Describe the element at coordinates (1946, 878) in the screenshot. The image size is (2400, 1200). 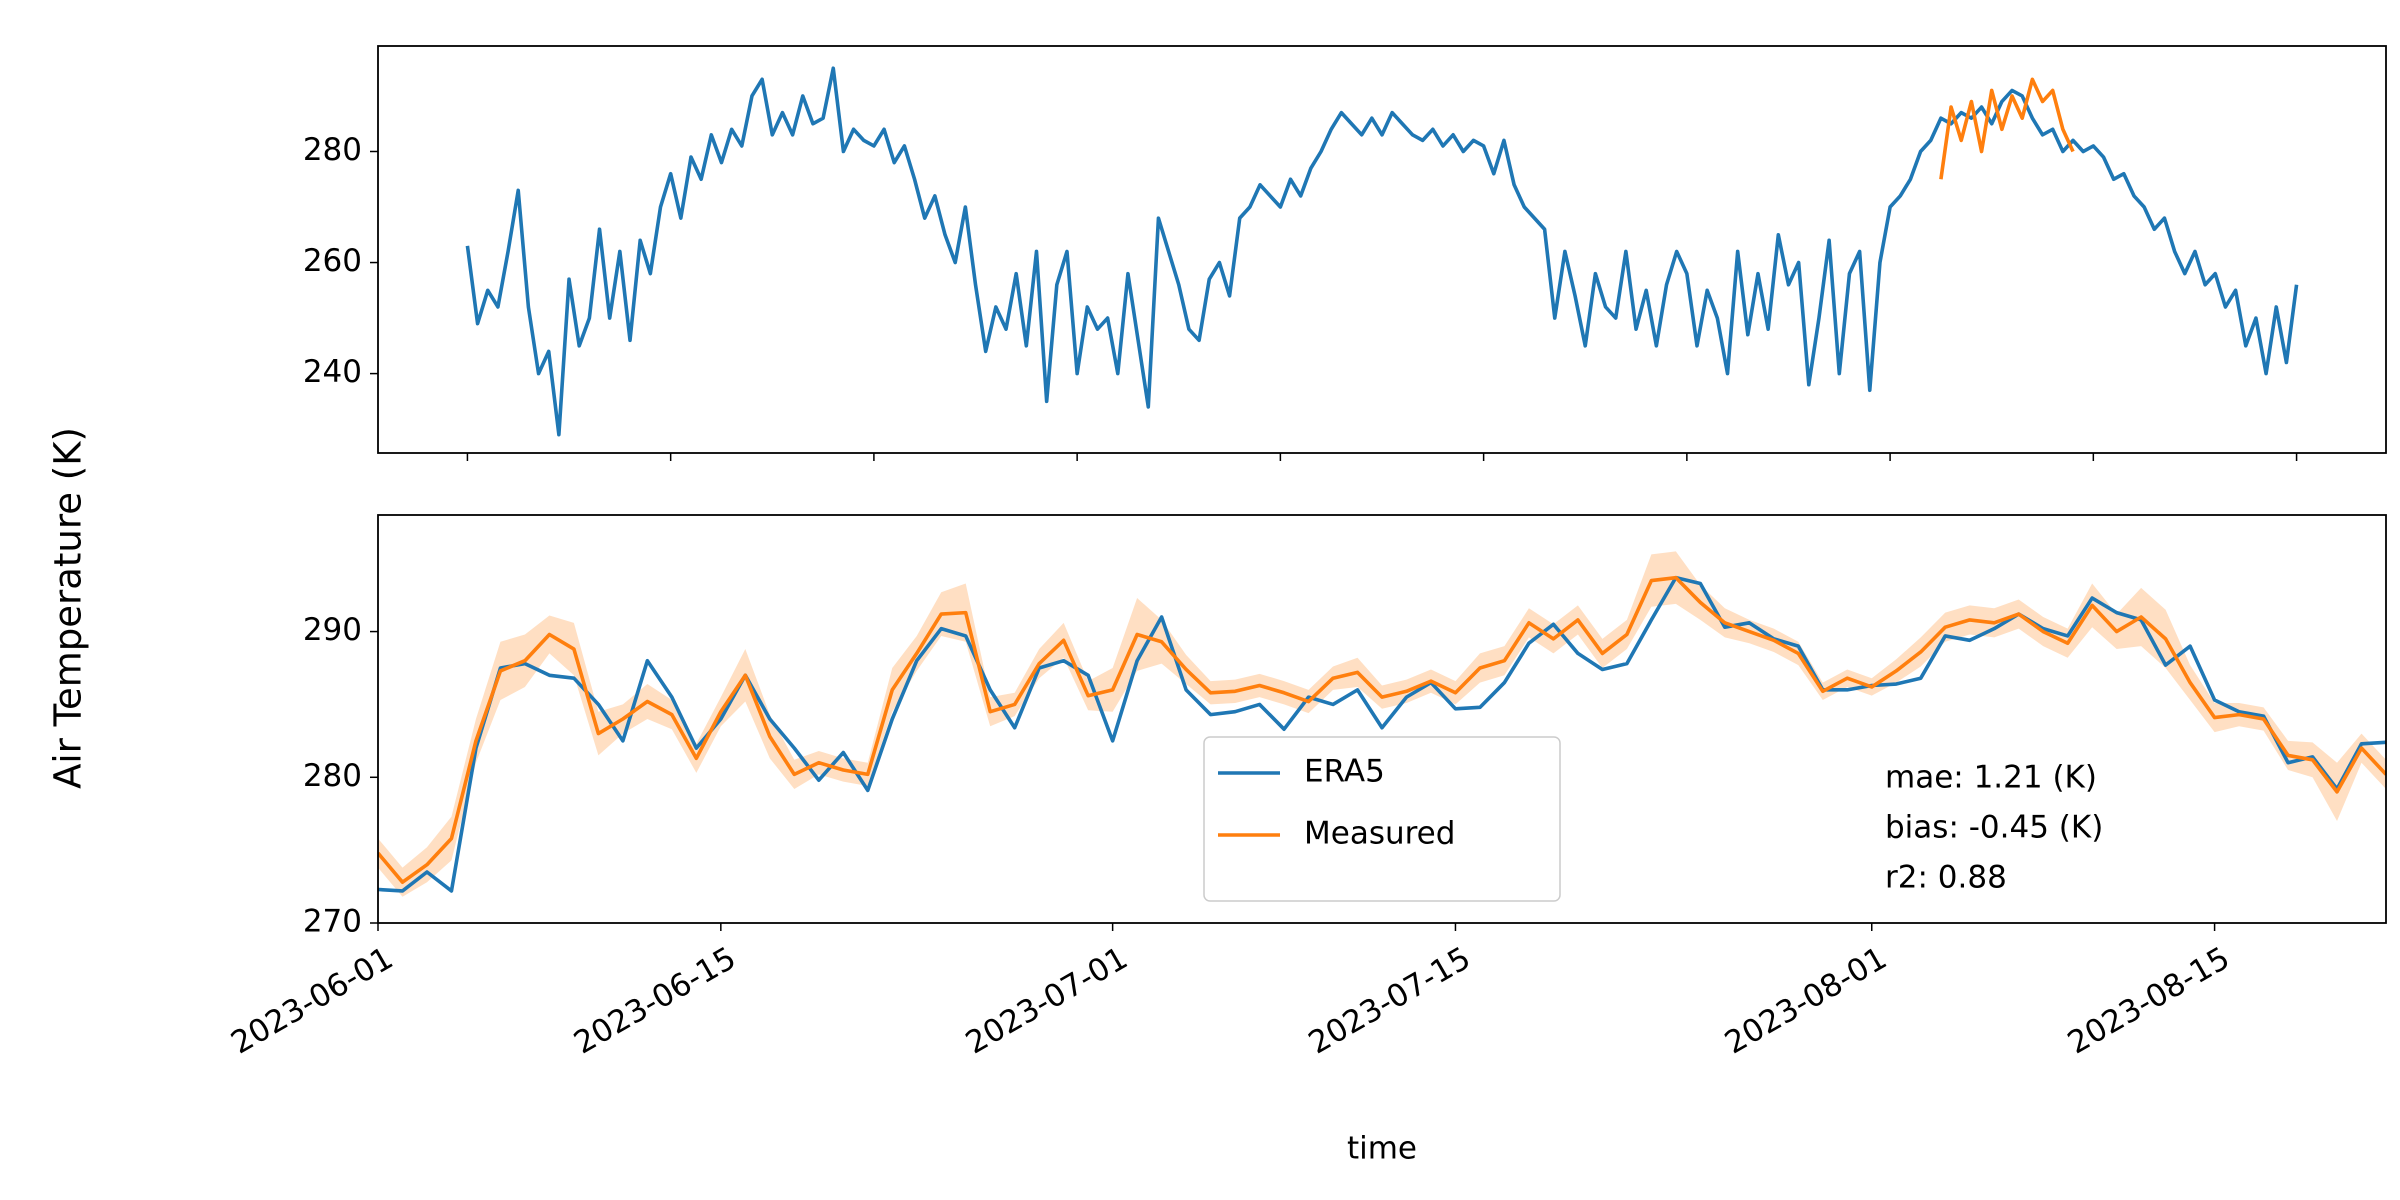
I see `annotation: r2: 0.88` at that location.